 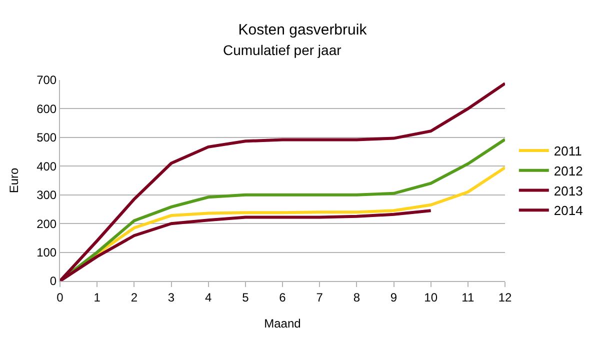 I want to click on x-tick-label: 10, so click(x=431, y=297).